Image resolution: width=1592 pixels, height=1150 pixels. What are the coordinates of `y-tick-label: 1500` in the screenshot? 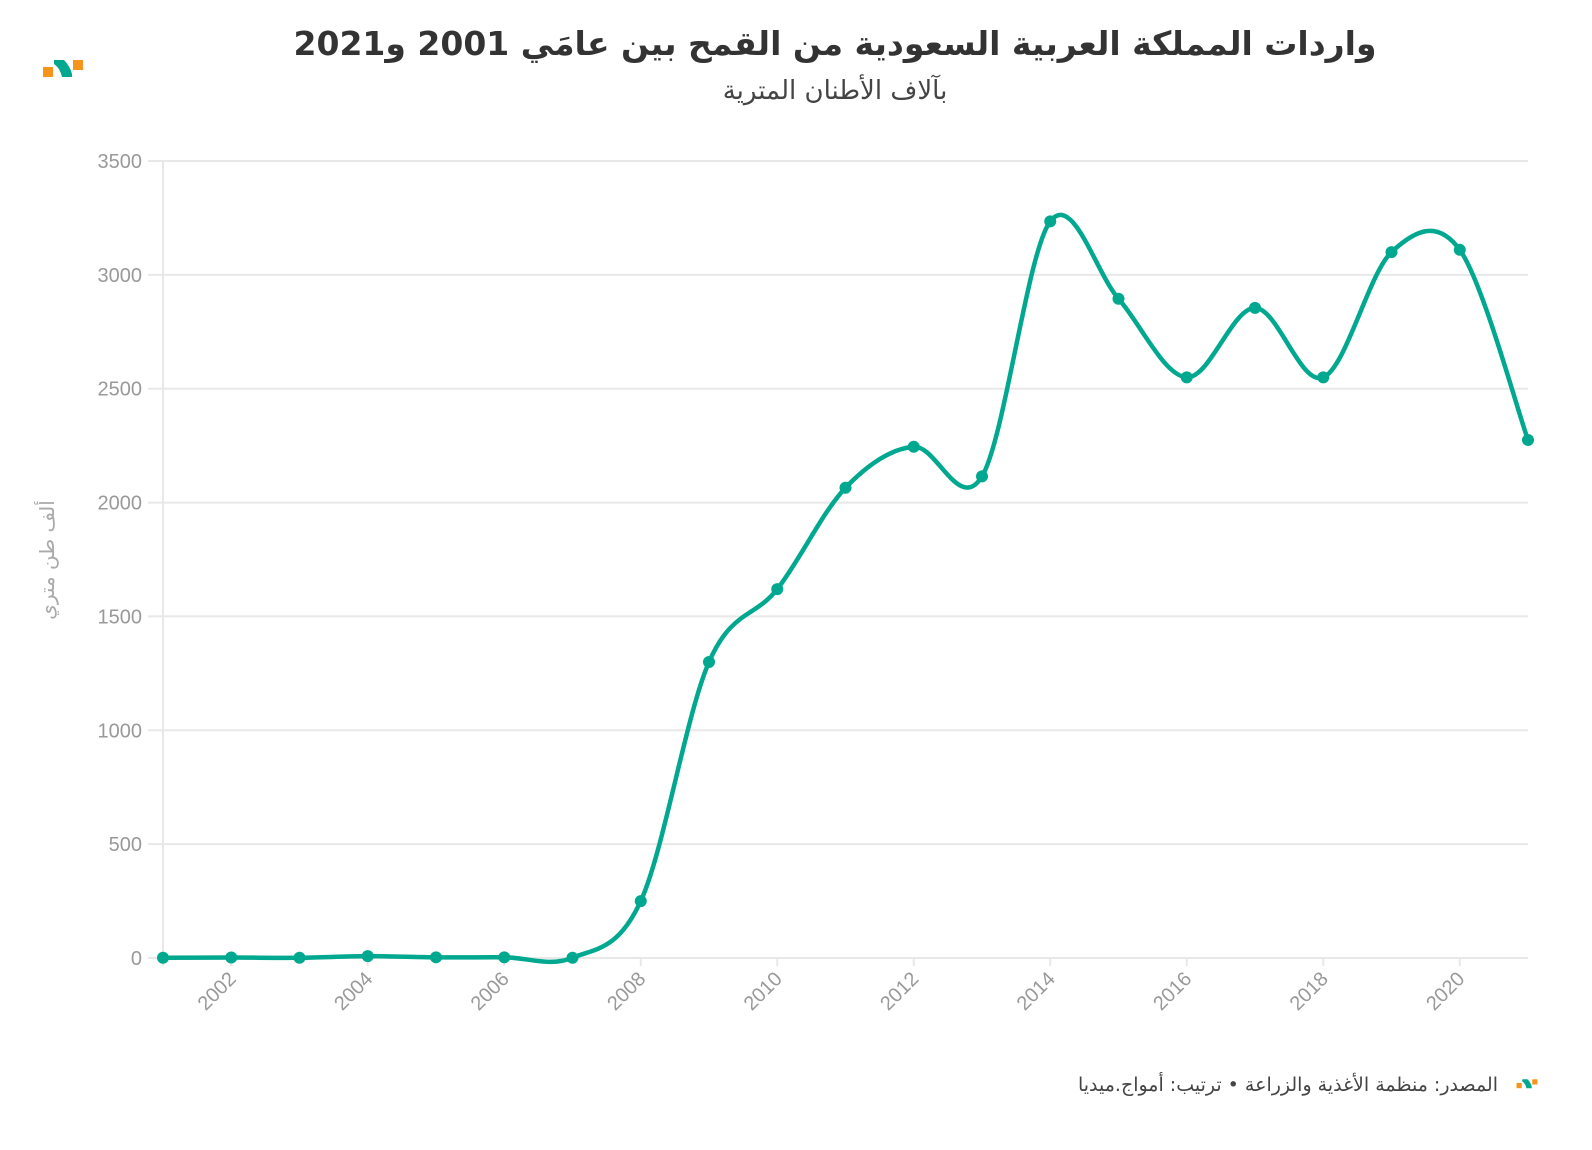 It's located at (120, 617).